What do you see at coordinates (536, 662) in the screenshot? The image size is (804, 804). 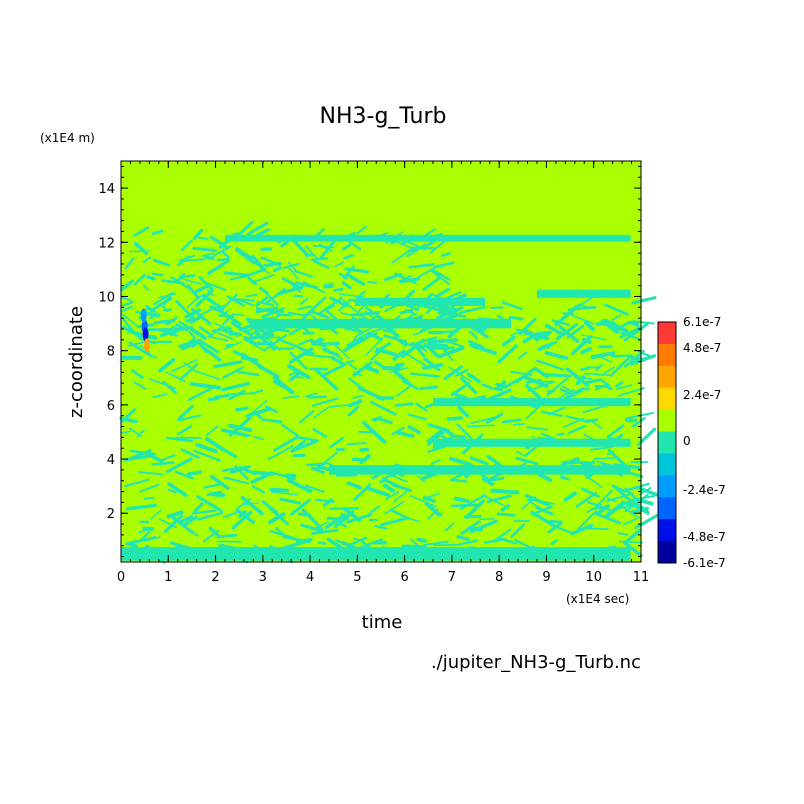 I see `source-file-label: ./jupiter_NH3-g_Turb.nc` at bounding box center [536, 662].